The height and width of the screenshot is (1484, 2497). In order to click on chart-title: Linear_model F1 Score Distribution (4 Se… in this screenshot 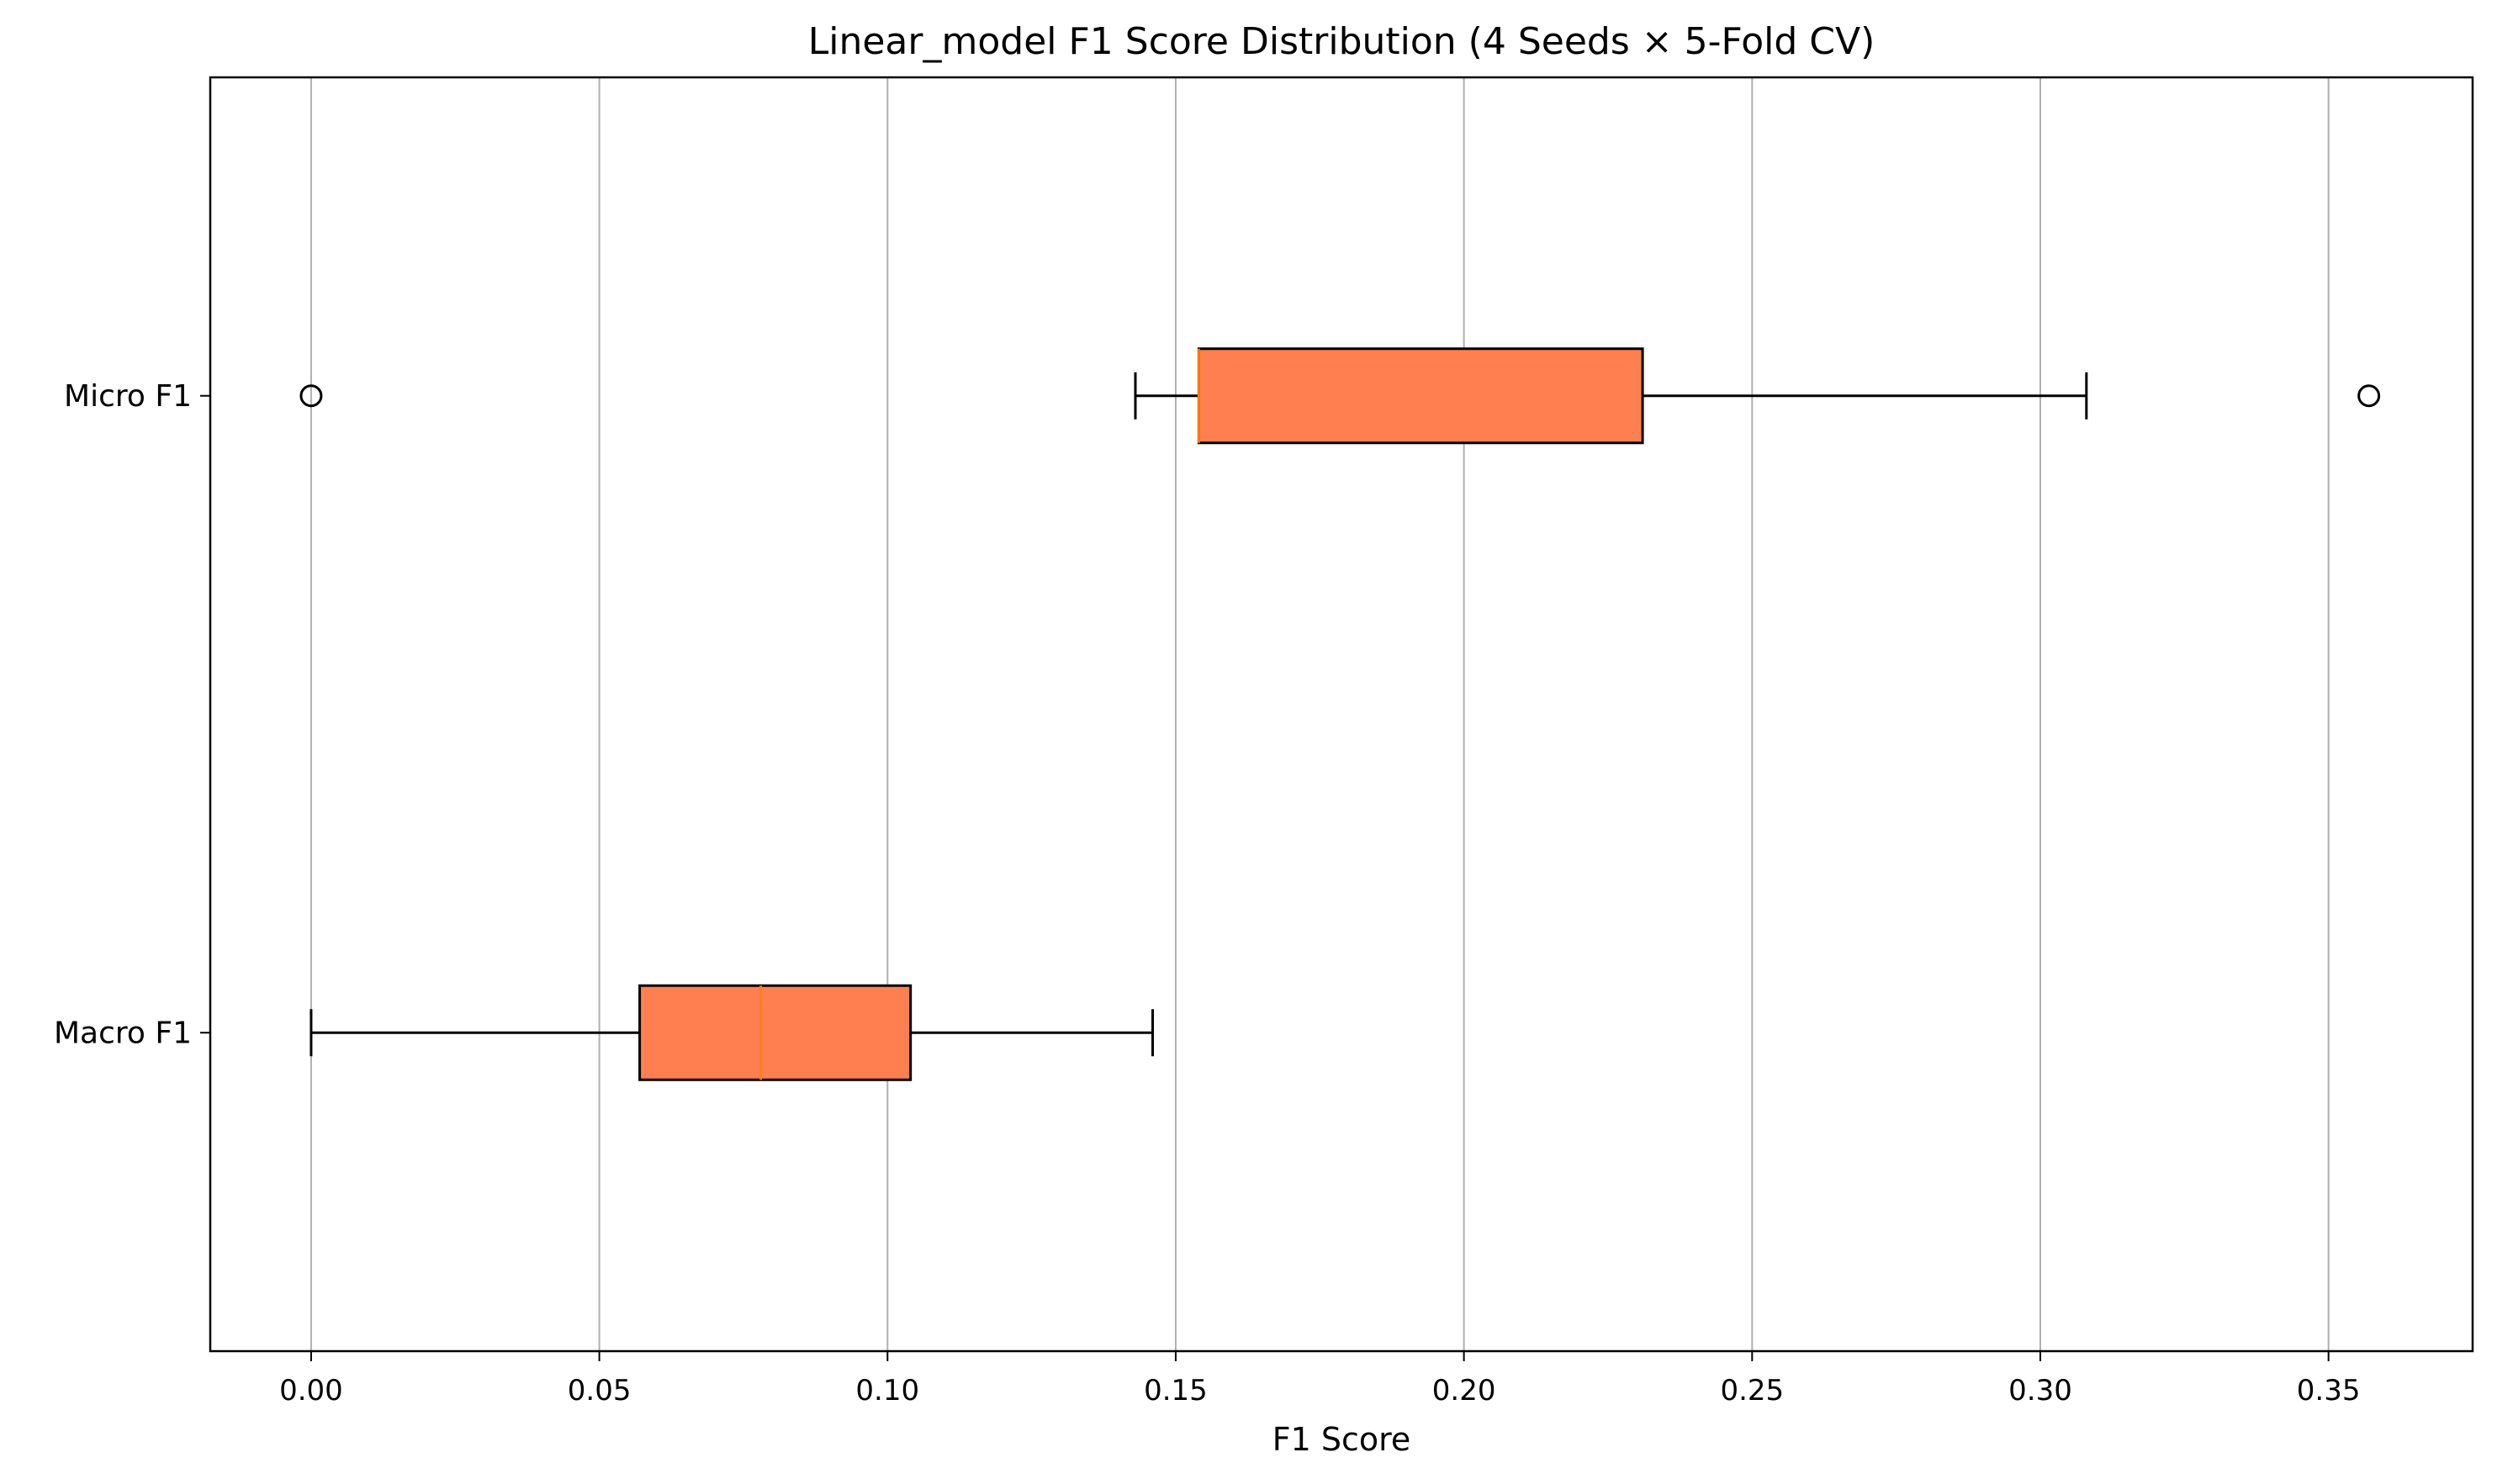, I will do `click(1341, 41)`.